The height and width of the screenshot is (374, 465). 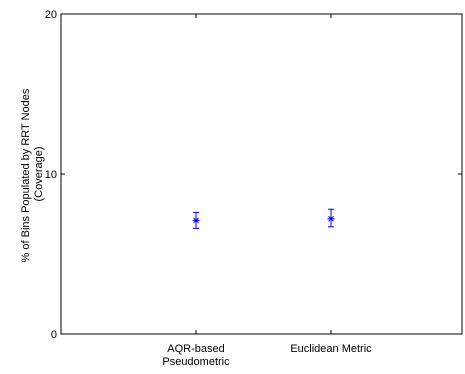 What do you see at coordinates (263, 219) in the screenshot?
I see `data-markers` at bounding box center [263, 219].